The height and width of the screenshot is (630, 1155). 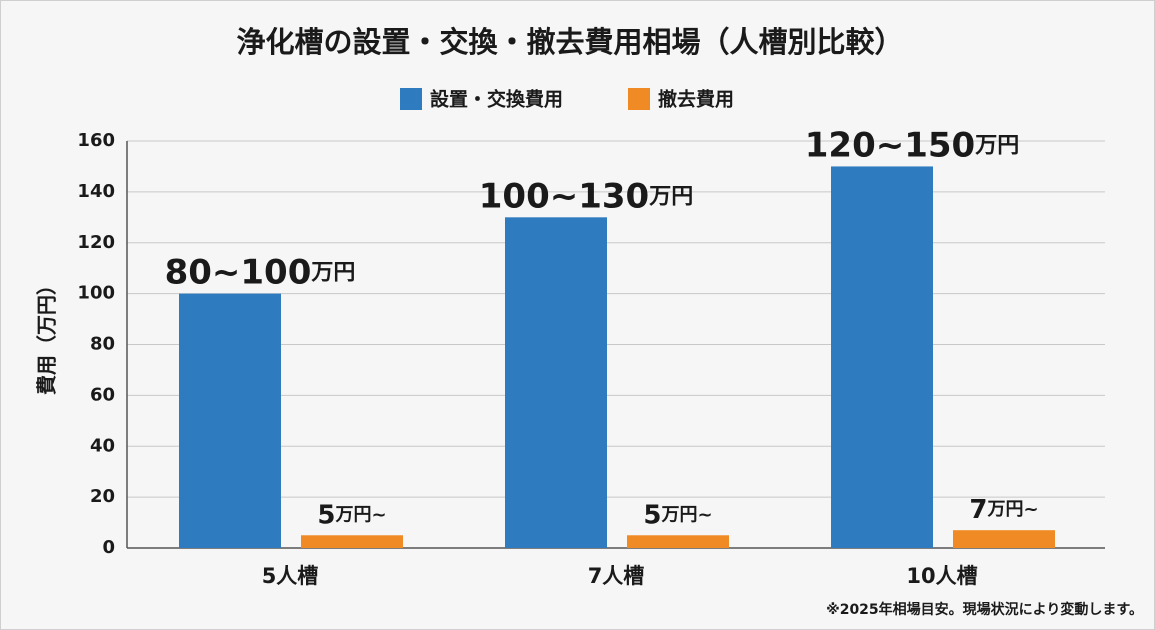 What do you see at coordinates (96, 140) in the screenshot?
I see `y-tick-label: 160` at bounding box center [96, 140].